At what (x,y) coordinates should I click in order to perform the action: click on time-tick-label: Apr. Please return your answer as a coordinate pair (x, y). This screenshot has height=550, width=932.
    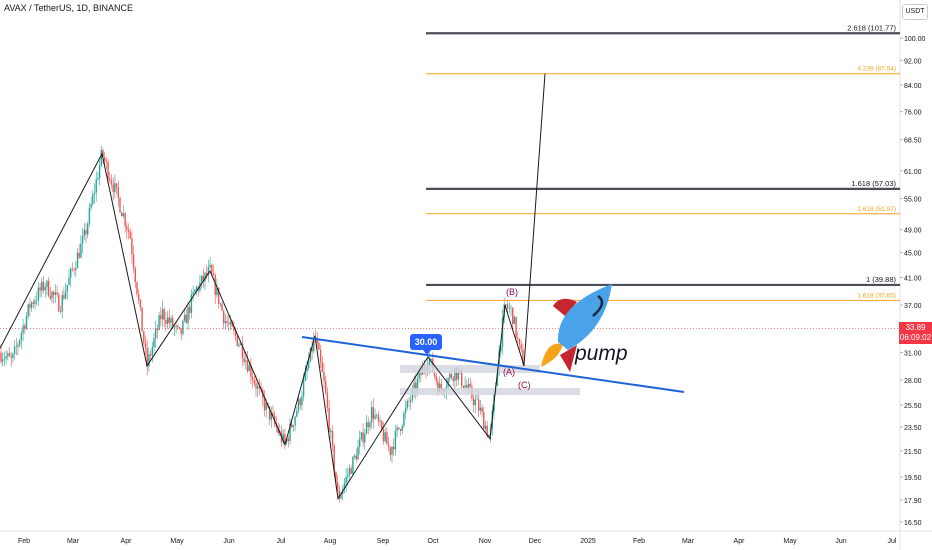
    Looking at the image, I should click on (740, 541).